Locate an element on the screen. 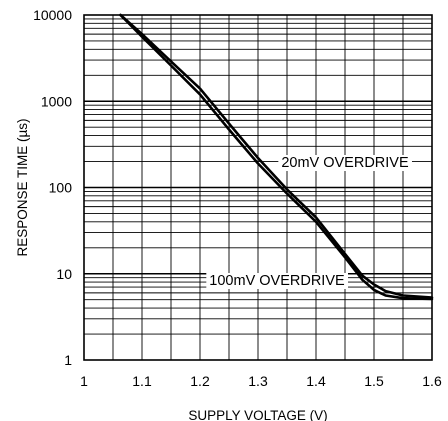  x-tick-label: 1 is located at coordinates (84, 381).